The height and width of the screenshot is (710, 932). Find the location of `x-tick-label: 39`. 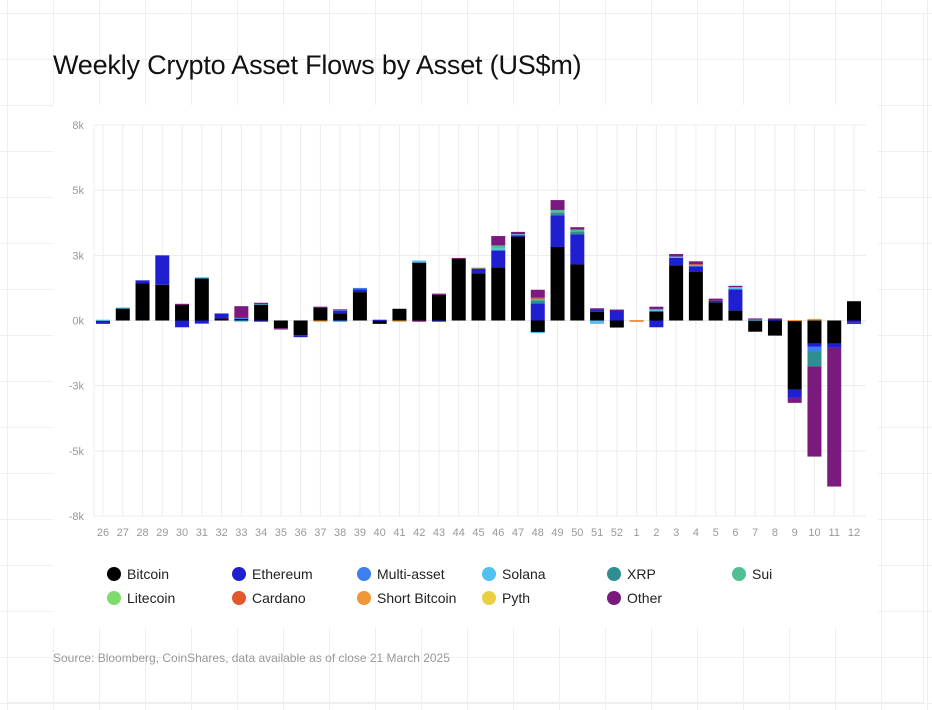

x-tick-label: 39 is located at coordinates (360, 533).